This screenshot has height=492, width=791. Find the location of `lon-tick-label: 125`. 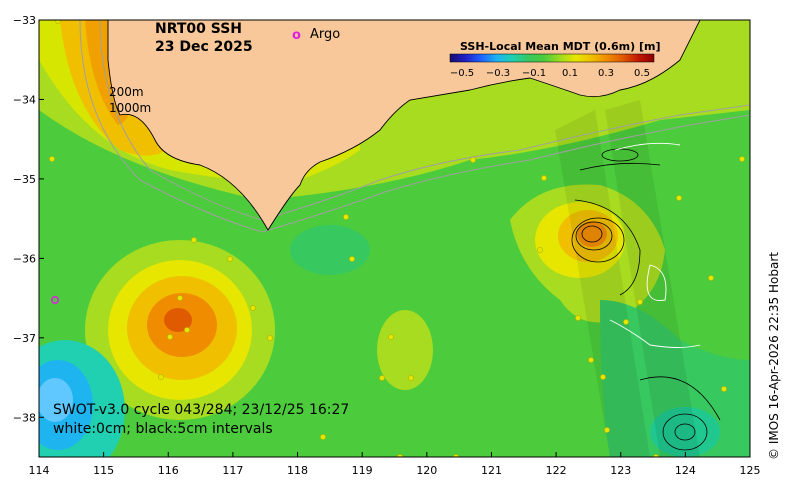

lon-tick-label: 125 is located at coordinates (750, 470).